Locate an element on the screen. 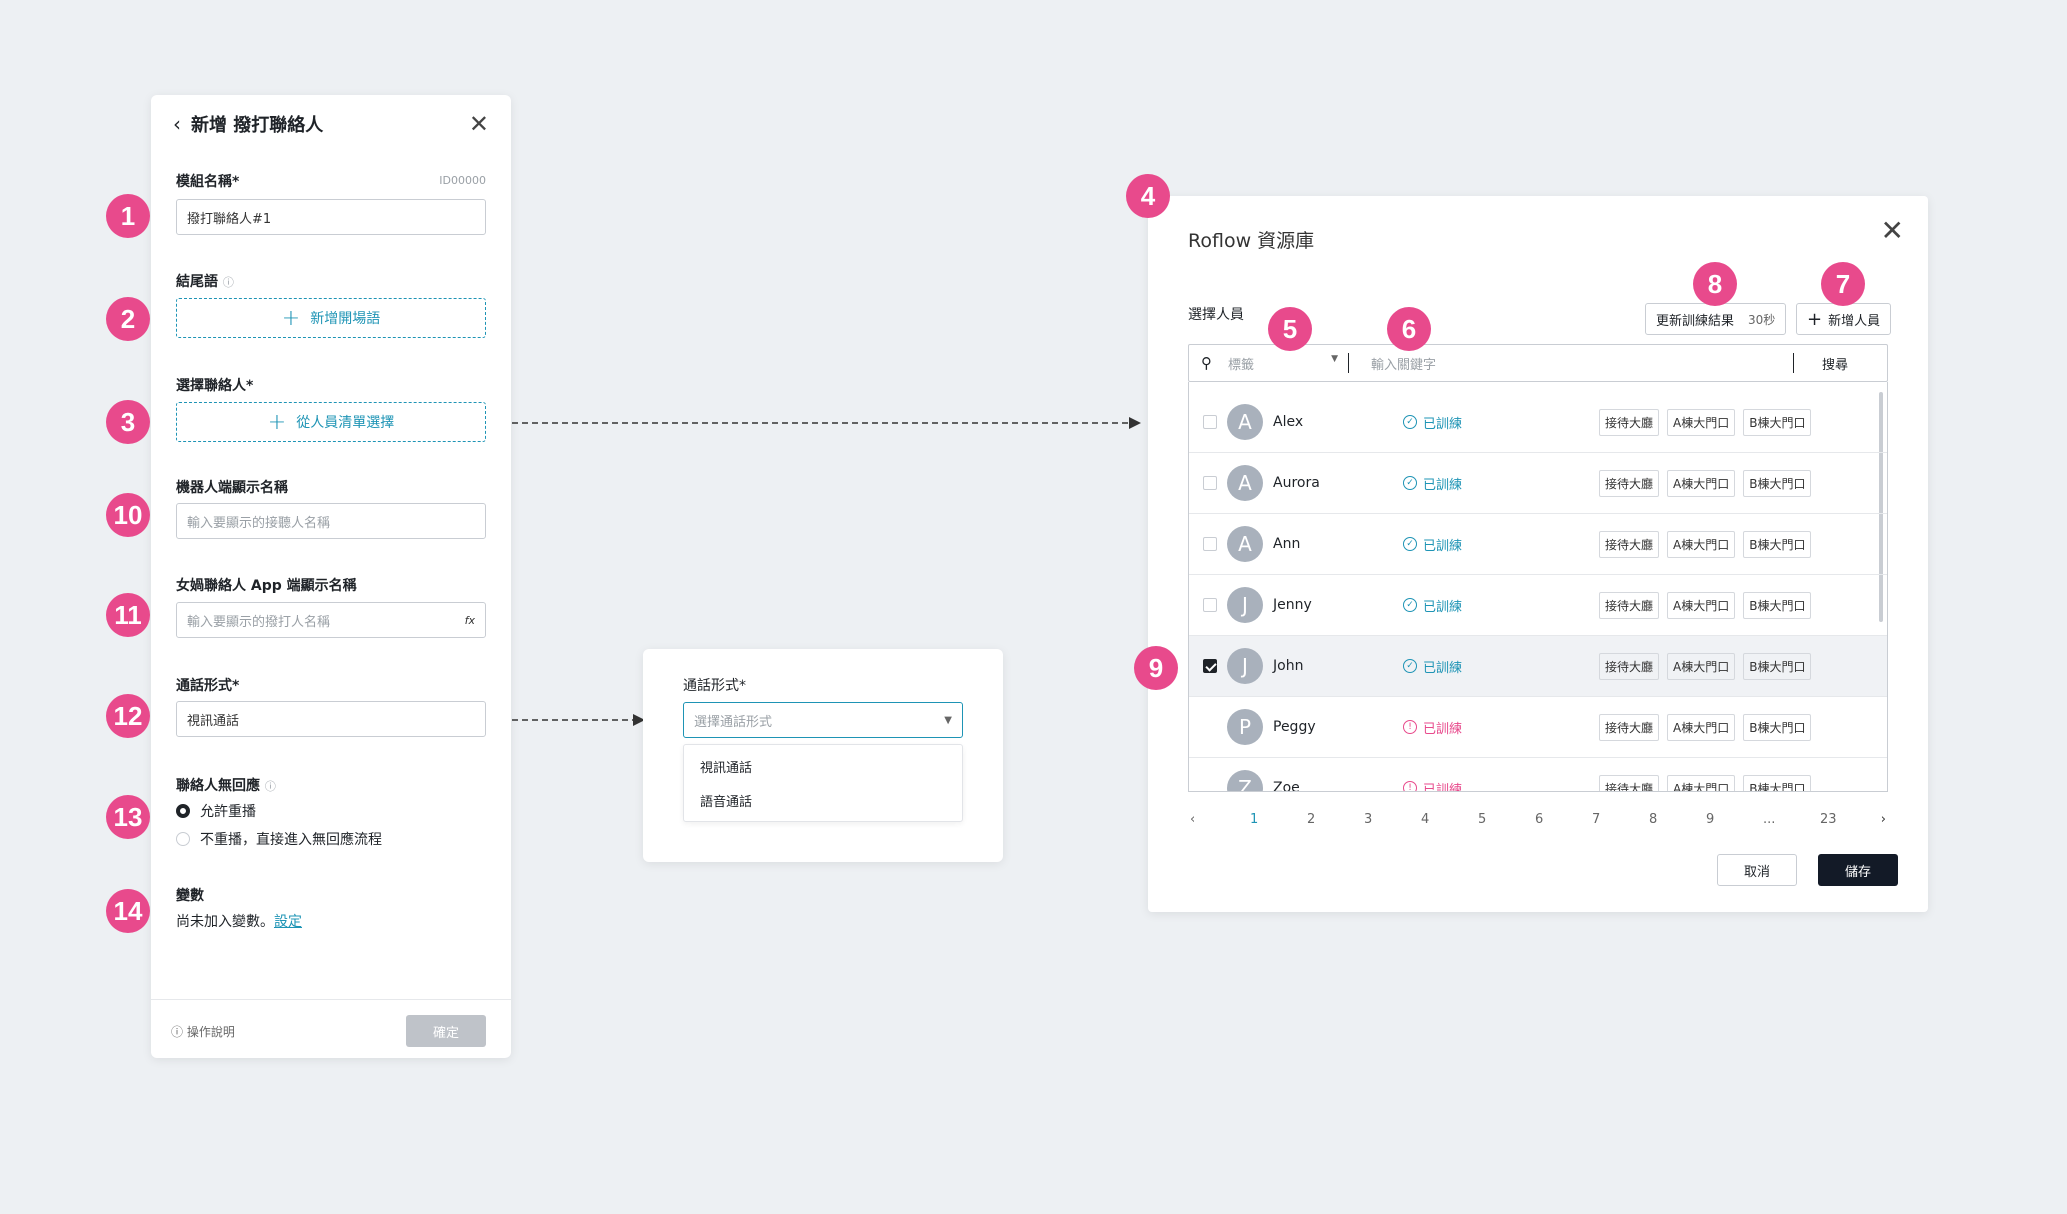  table-row: J John ✓ 已訓練 接待大廳 A棟大門口 B棟大門口 is located at coordinates (1538, 666).